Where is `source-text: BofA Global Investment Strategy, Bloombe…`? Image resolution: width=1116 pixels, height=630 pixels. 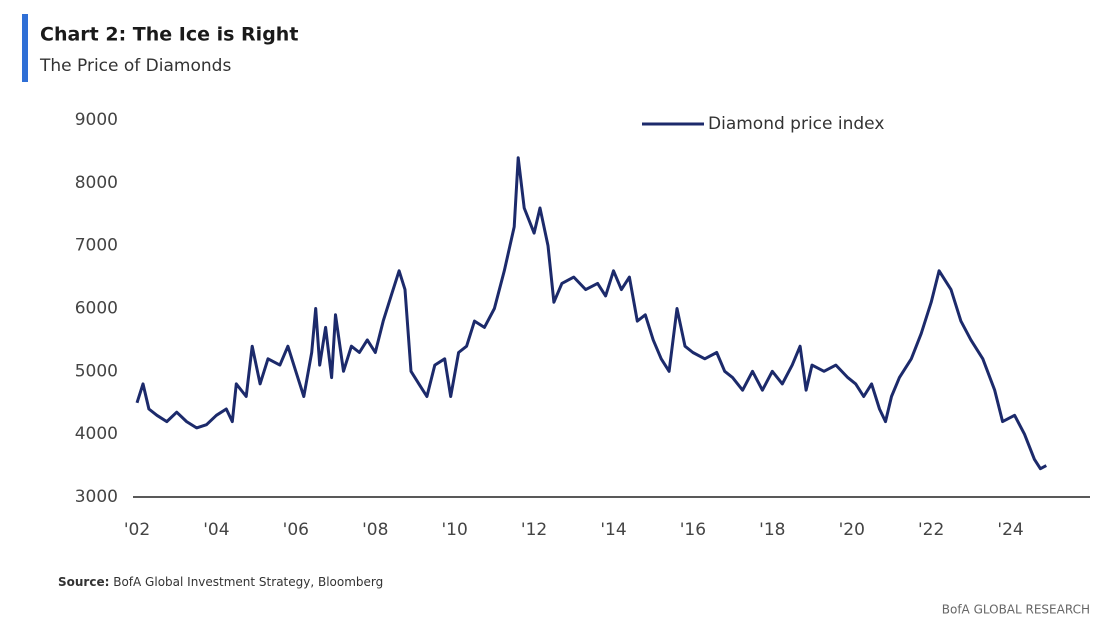 source-text: BofA Global Investment Strategy, Bloombe… is located at coordinates (248, 582).